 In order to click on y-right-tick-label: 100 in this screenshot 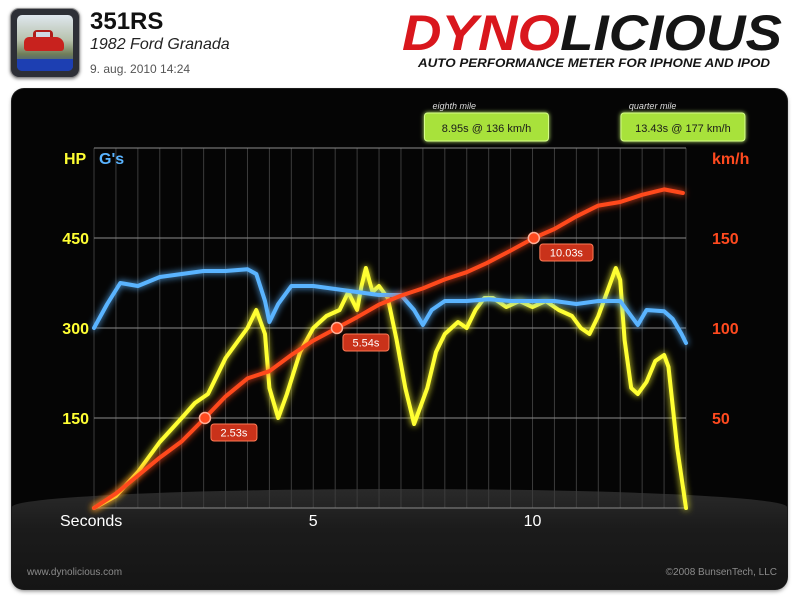, I will do `click(725, 329)`.